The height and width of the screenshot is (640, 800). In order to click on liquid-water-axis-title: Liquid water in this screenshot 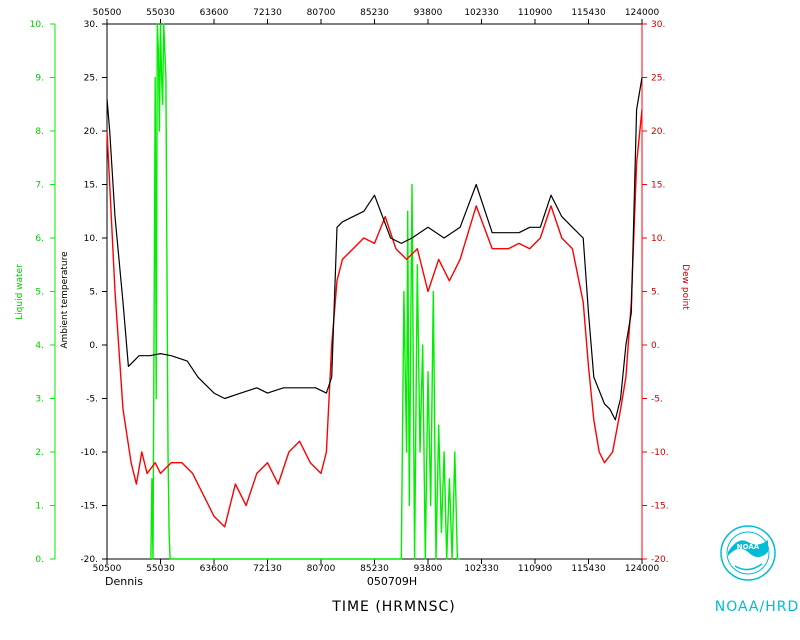, I will do `click(20, 292)`.